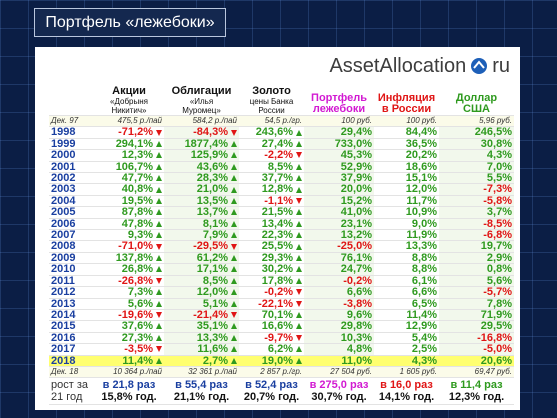  Describe the element at coordinates (134, 258) in the screenshot. I see `value: 137,8%` at that location.